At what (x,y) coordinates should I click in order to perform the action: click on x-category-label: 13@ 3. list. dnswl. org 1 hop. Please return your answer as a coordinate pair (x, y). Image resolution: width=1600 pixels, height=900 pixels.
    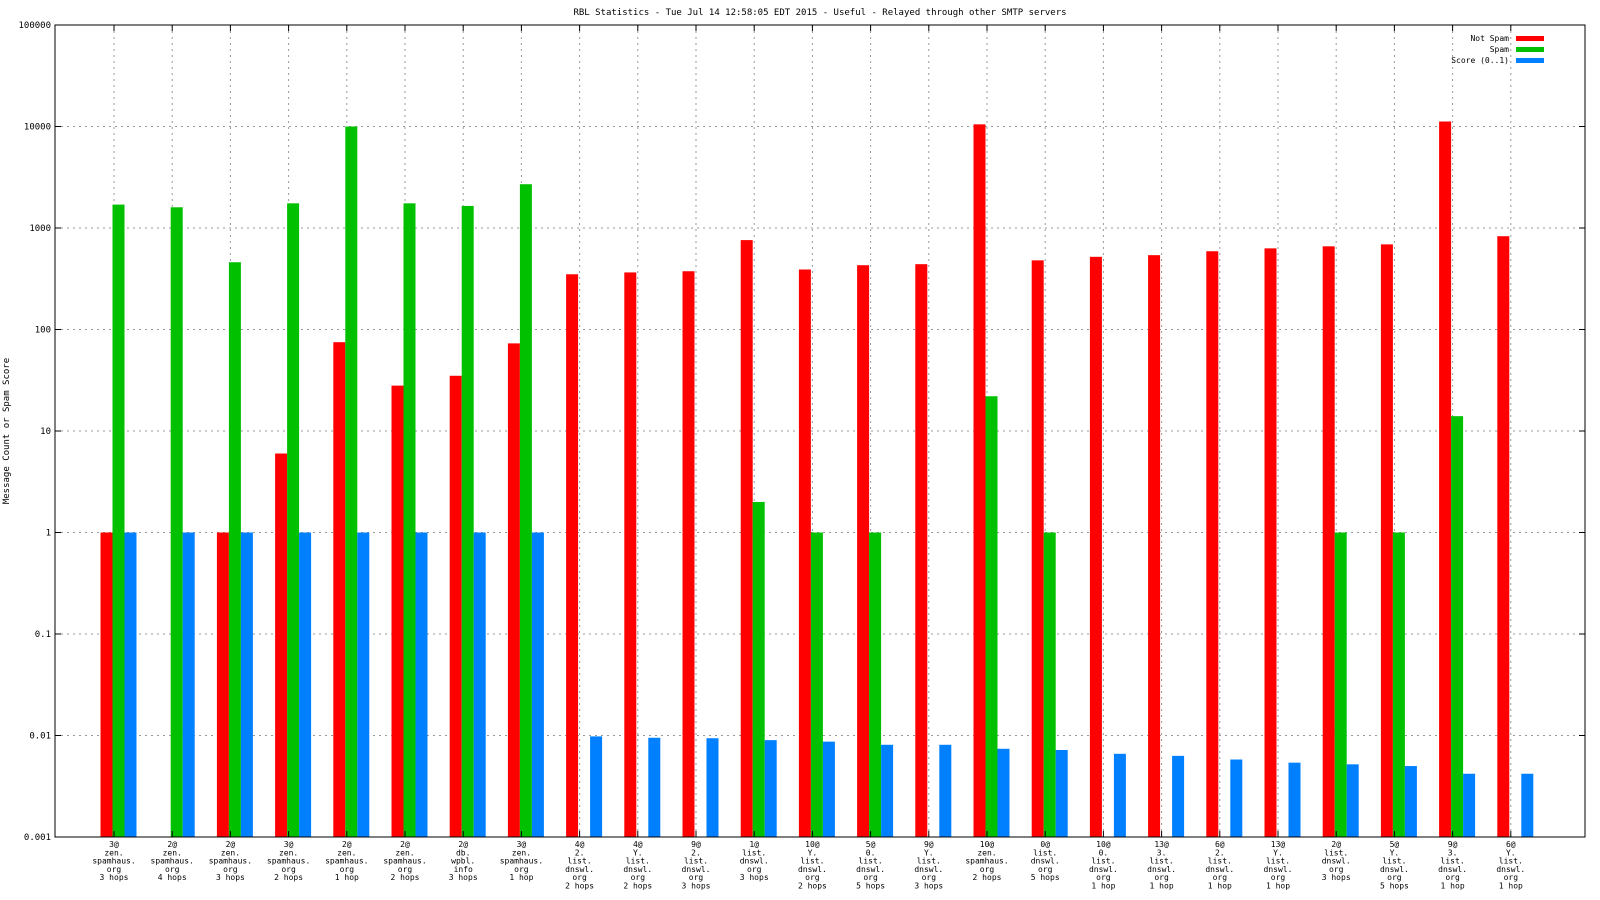
    Looking at the image, I should click on (1161, 865).